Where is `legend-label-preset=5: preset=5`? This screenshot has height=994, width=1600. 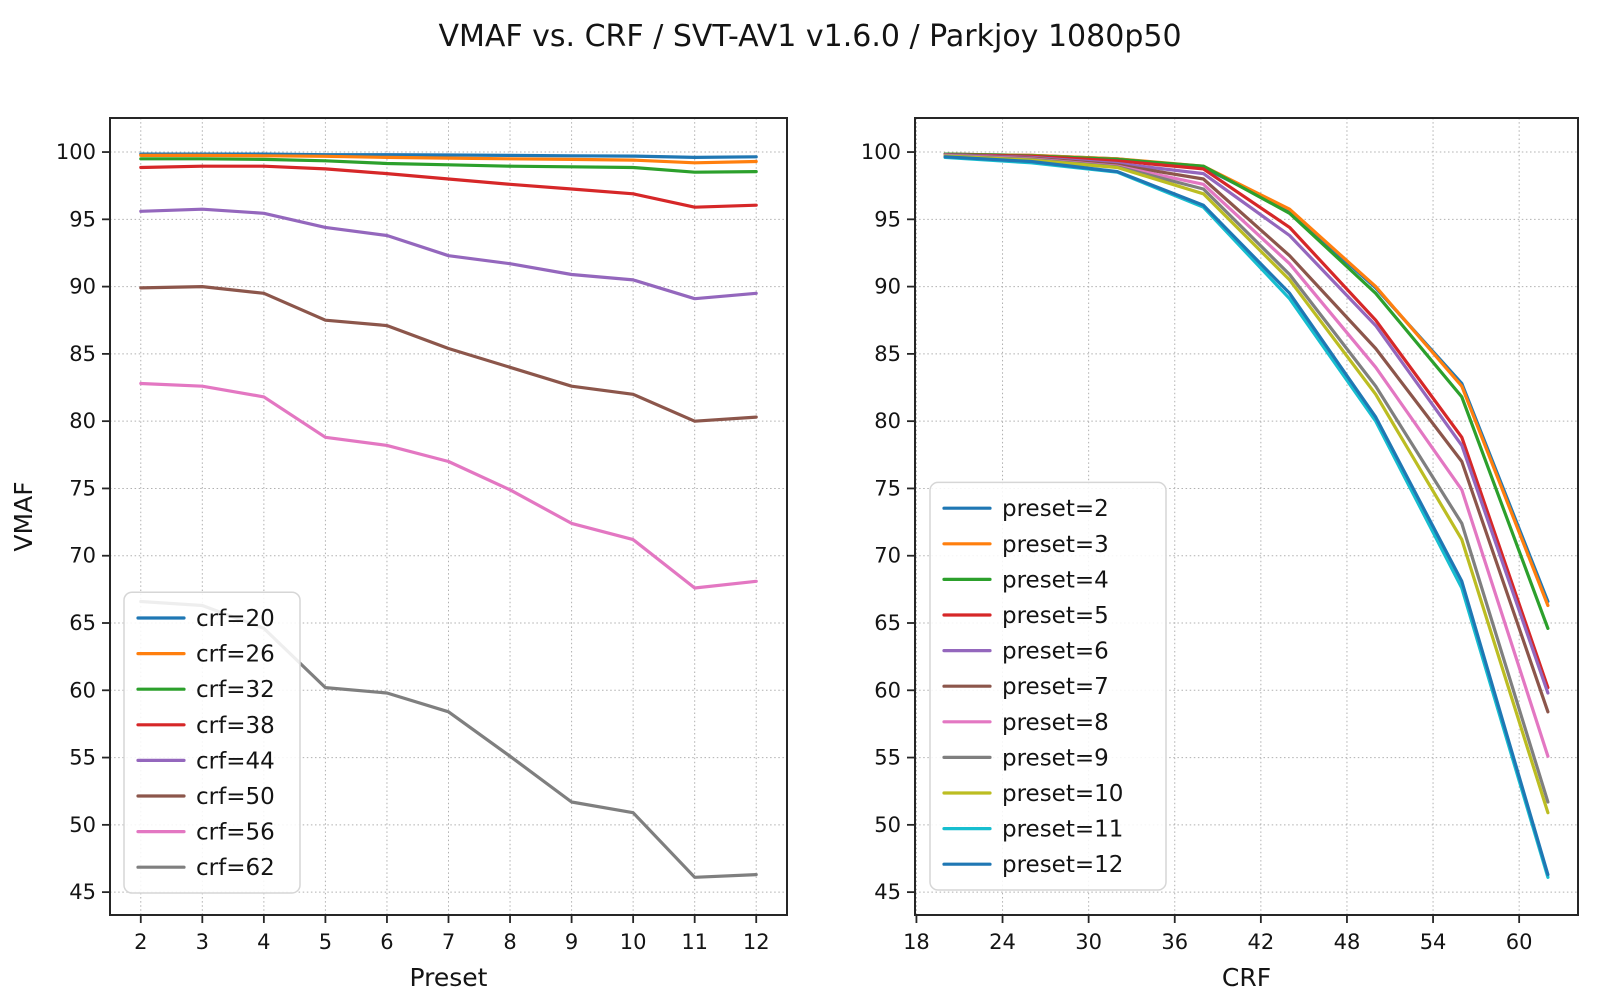 legend-label-preset=5: preset=5 is located at coordinates (1055, 616).